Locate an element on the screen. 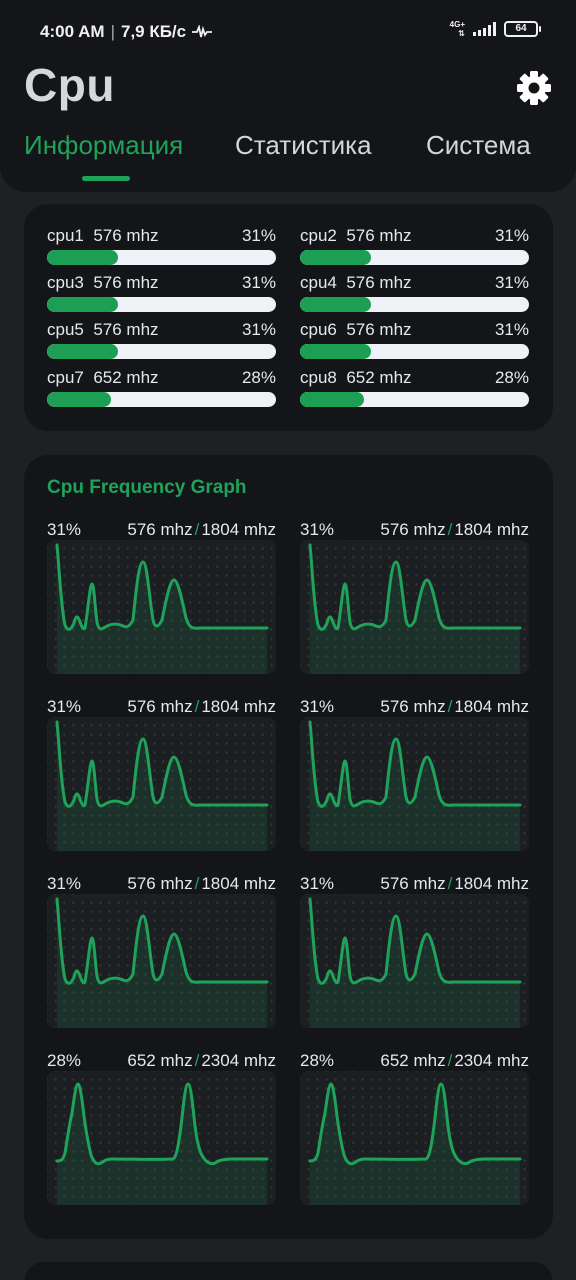  status-right: 4G+ ⇅ 64 is located at coordinates (495, 29).